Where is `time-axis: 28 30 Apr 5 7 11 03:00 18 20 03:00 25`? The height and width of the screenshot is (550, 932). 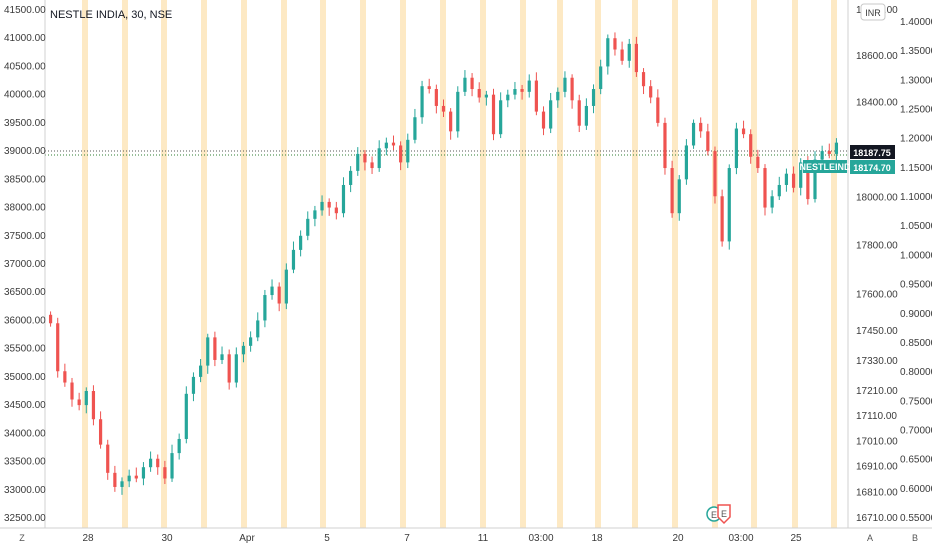
time-axis: 28 30 Apr 5 7 11 03:00 18 20 03:00 25 is located at coordinates (442, 538).